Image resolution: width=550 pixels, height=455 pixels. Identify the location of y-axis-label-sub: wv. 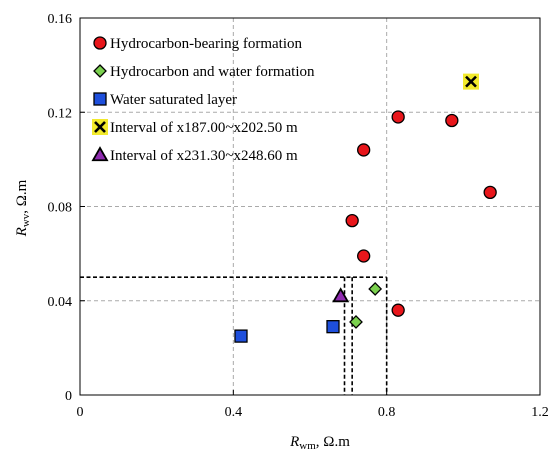
(26, 220).